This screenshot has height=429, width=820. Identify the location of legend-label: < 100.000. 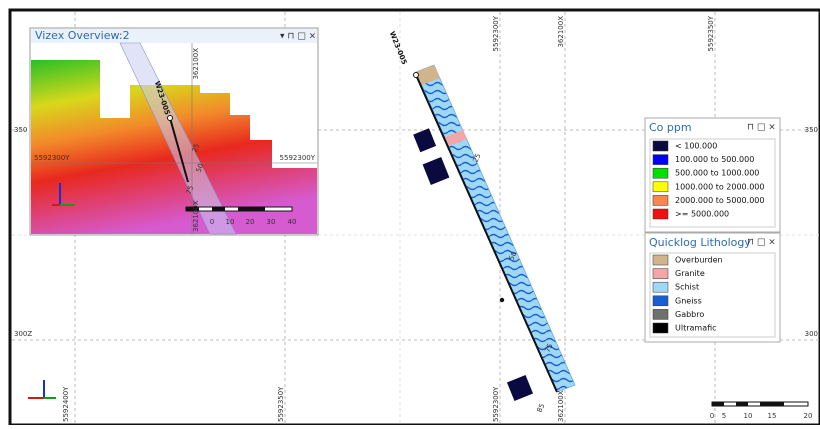
(696, 146).